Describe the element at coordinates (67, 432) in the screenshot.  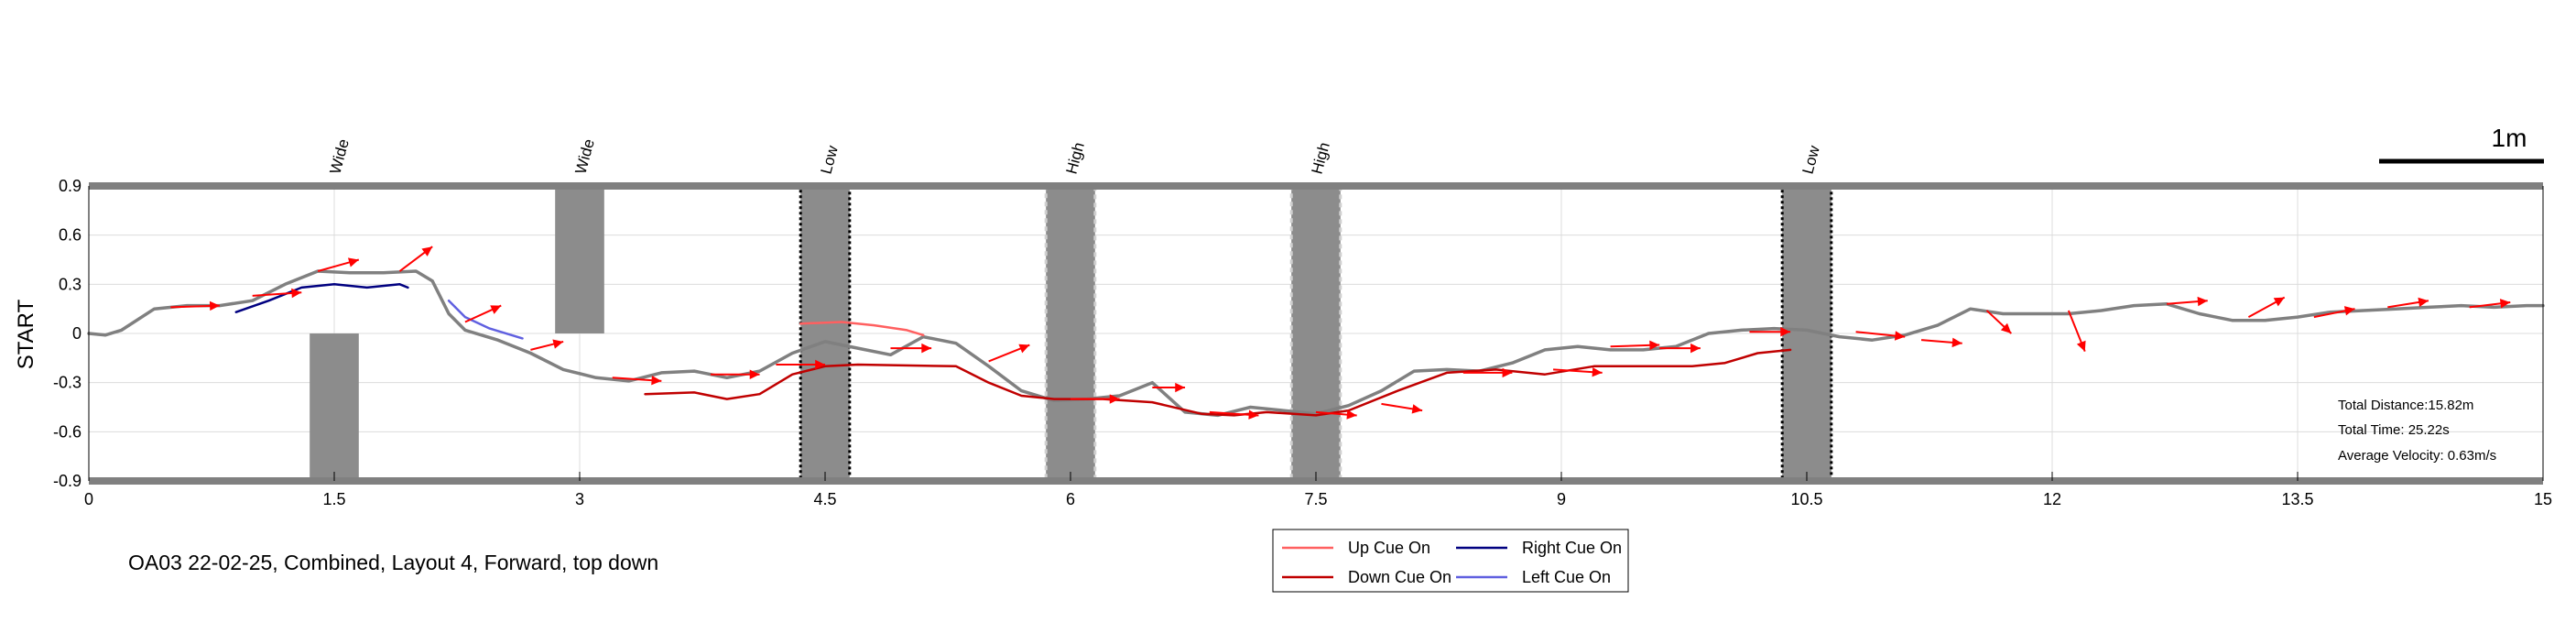
I see `y-tick-label: -0.6` at that location.